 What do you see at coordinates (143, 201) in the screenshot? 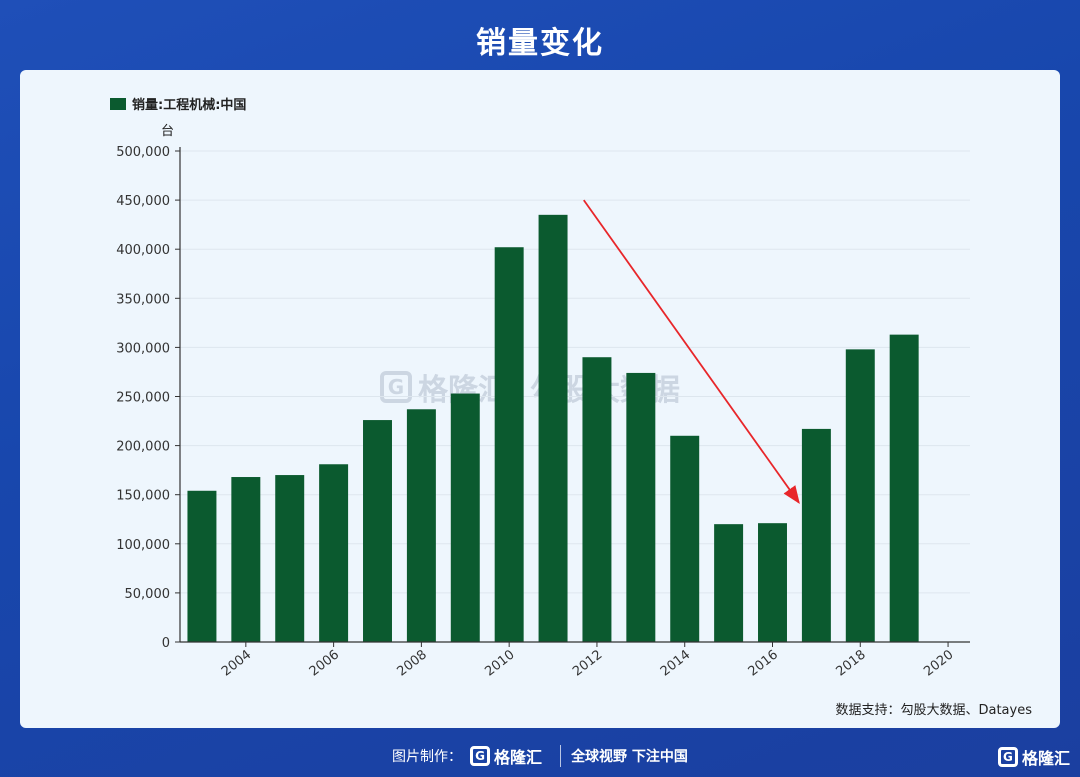
I see `y-tick-label: 450,000` at bounding box center [143, 201].